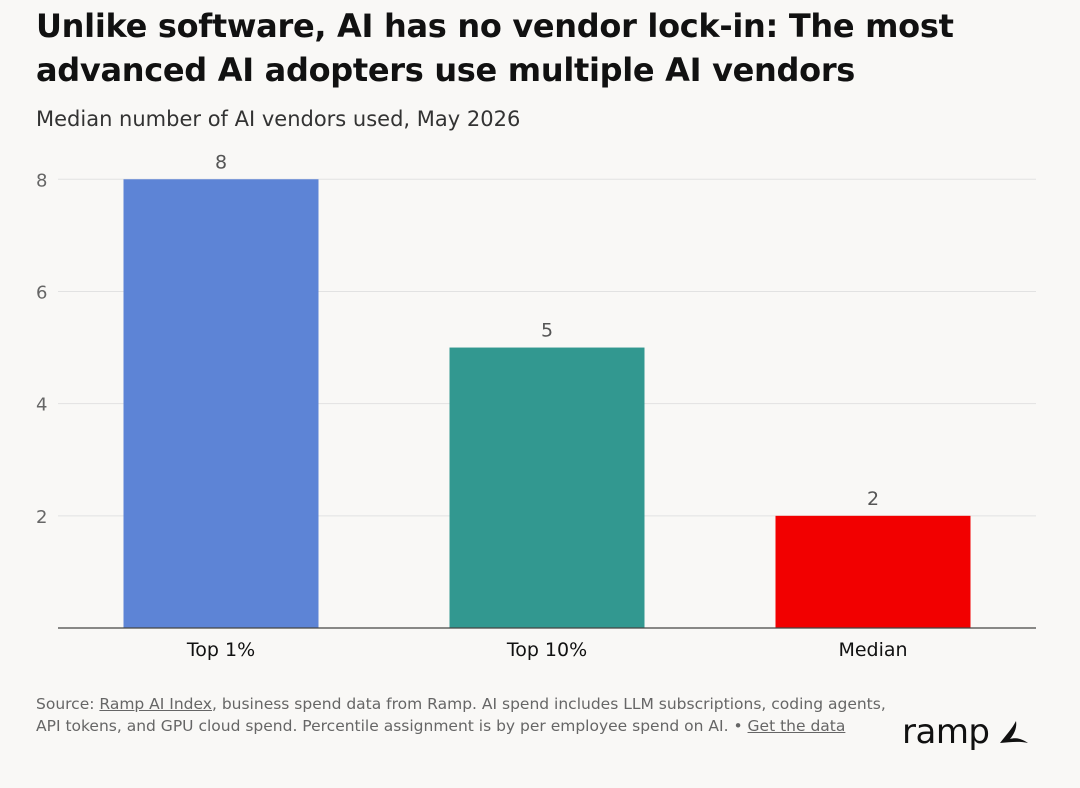  What do you see at coordinates (1013, 732) in the screenshot?
I see `ramp-logo-icon` at bounding box center [1013, 732].